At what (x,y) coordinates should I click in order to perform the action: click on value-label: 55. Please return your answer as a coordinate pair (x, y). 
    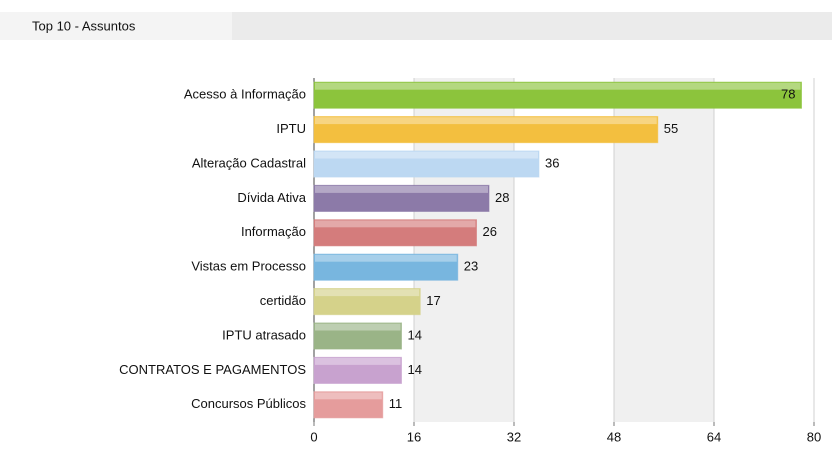
    Looking at the image, I should click on (671, 128).